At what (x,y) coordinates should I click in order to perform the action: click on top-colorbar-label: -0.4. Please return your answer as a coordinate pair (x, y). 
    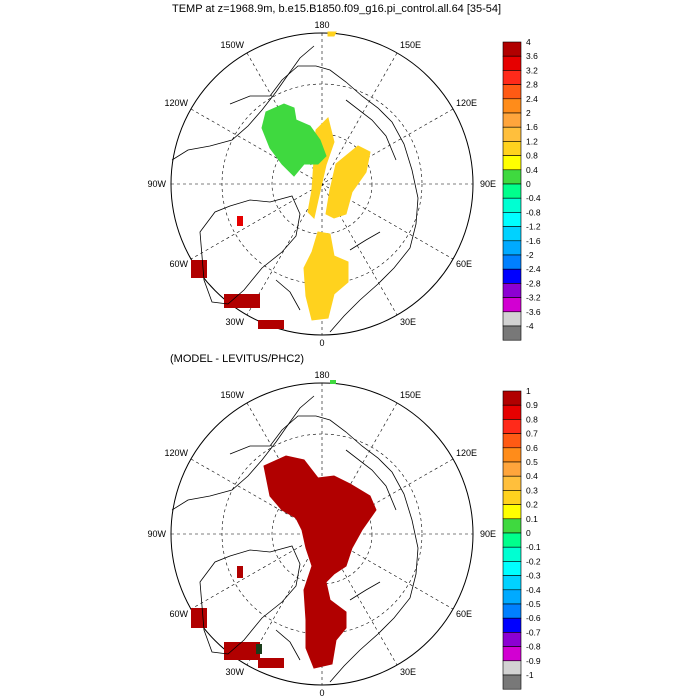
    Looking at the image, I should click on (533, 198).